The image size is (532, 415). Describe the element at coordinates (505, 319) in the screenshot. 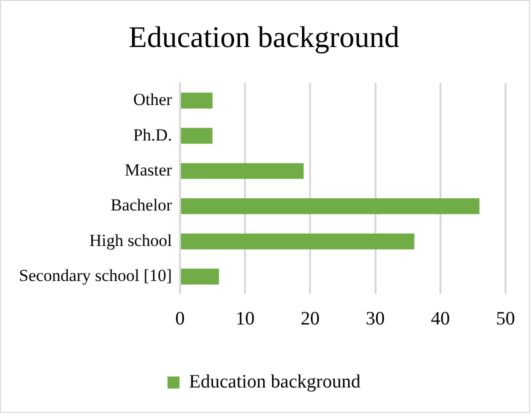

I see `x-tick-label: 50` at that location.